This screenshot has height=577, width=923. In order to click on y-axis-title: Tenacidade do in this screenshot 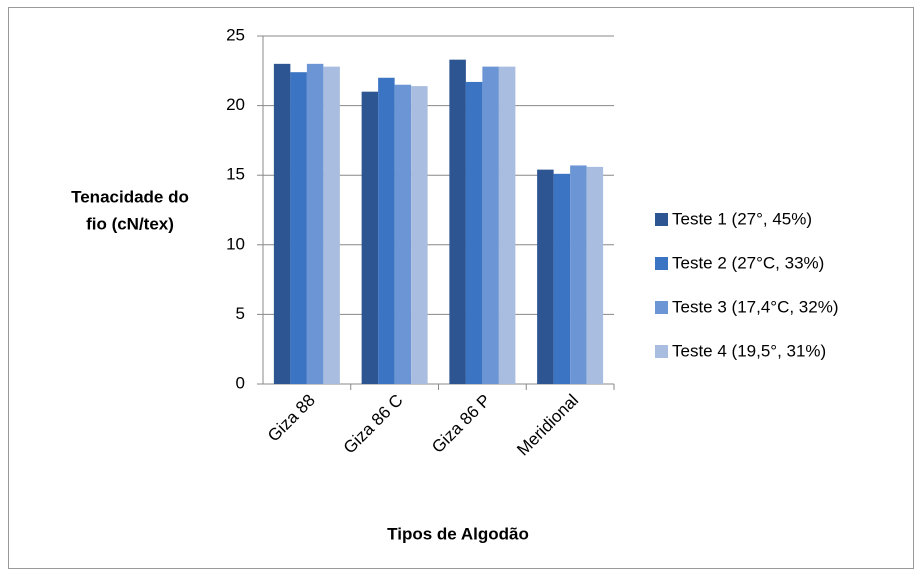, I will do `click(130, 196)`.